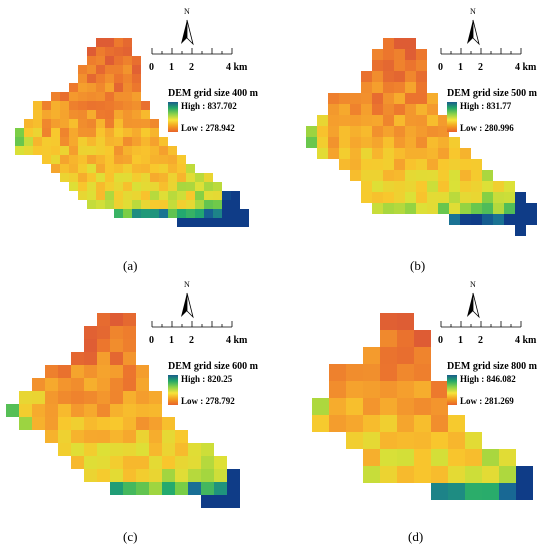 The width and height of the screenshot is (550, 546). Describe the element at coordinates (416, 536) in the screenshot. I see `caption-d: (d)` at that location.